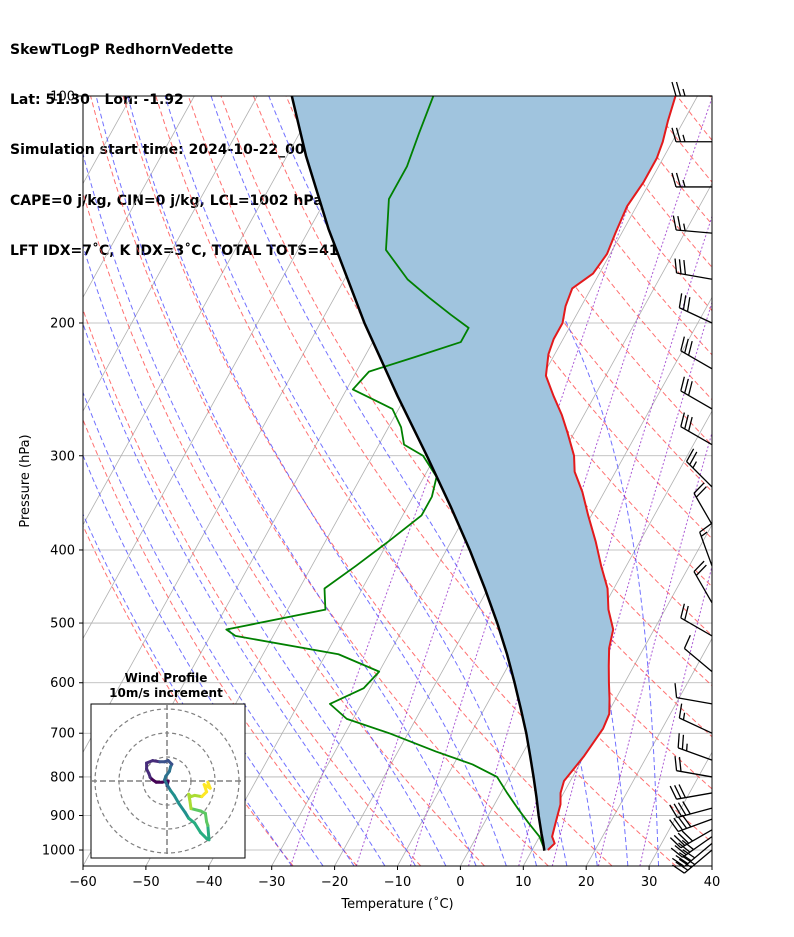 This screenshot has width=794, height=937. Describe the element at coordinates (58, 851) in the screenshot. I see `y-tick-label: 1000` at that location.